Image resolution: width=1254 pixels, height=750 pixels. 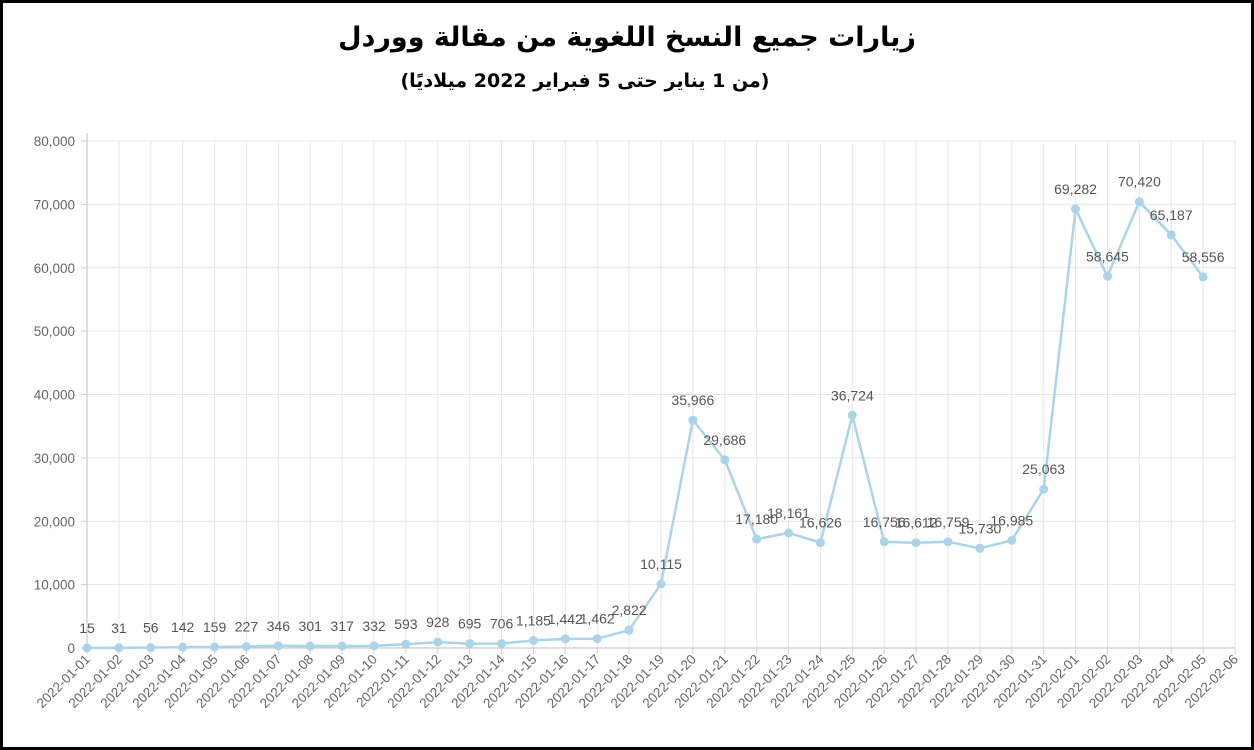 What do you see at coordinates (406, 624) in the screenshot?
I see `data-label: 593` at bounding box center [406, 624].